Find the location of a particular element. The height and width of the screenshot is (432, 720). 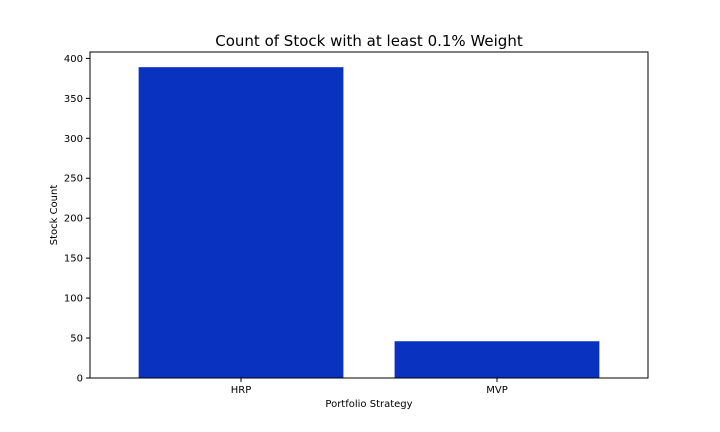

chart-title: Count of Stock with at least 0.1% Weight is located at coordinates (369, 41).